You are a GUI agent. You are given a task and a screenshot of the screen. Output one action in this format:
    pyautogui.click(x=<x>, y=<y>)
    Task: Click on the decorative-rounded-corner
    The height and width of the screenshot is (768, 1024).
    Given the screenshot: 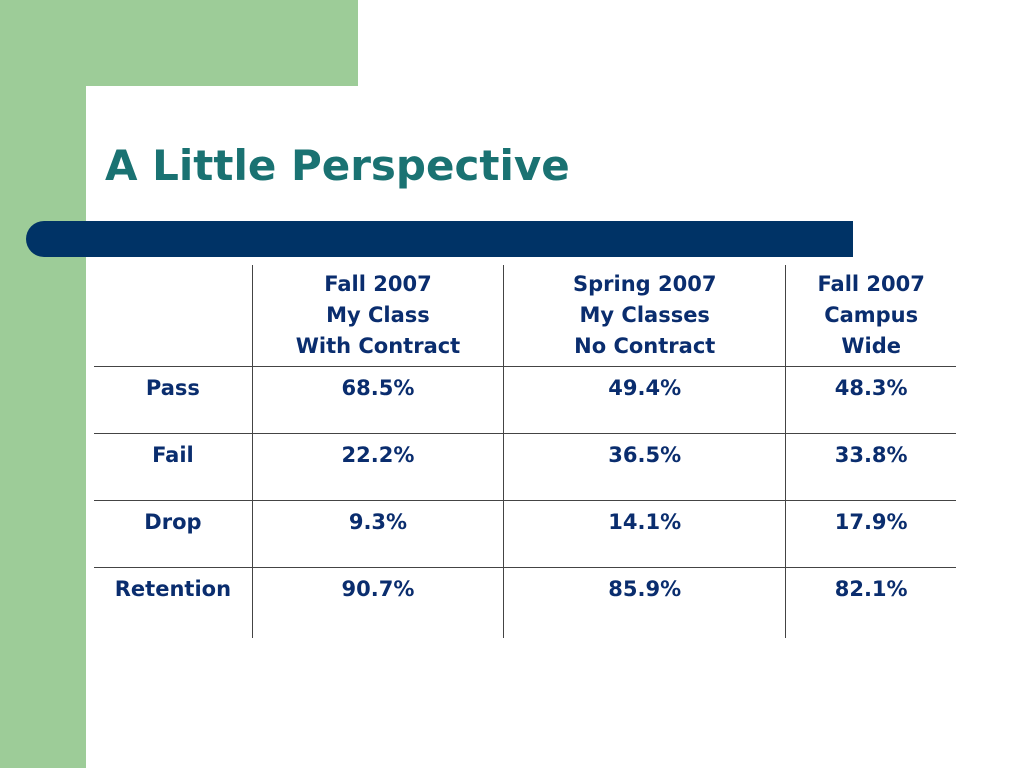 What is the action you would take?
    pyautogui.click(x=116, y=116)
    